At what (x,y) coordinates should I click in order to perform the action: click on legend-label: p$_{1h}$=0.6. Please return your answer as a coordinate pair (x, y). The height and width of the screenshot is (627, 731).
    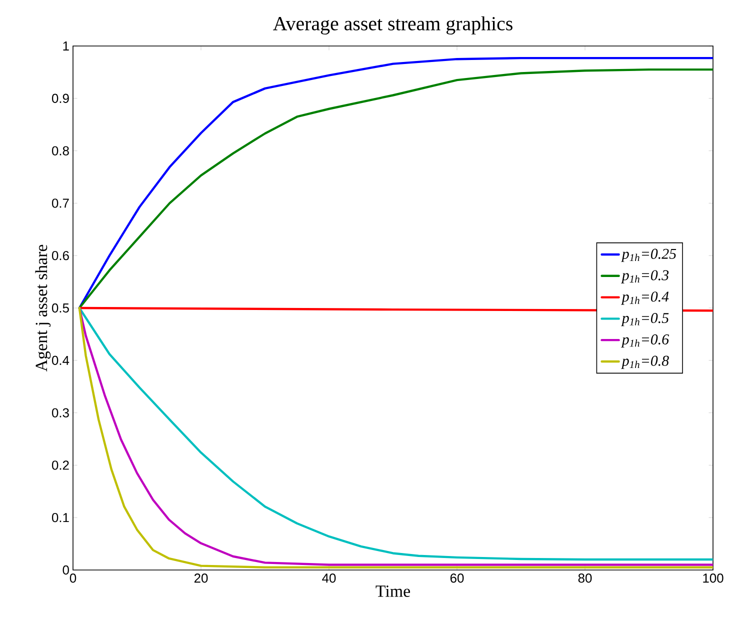
    Looking at the image, I should click on (645, 341).